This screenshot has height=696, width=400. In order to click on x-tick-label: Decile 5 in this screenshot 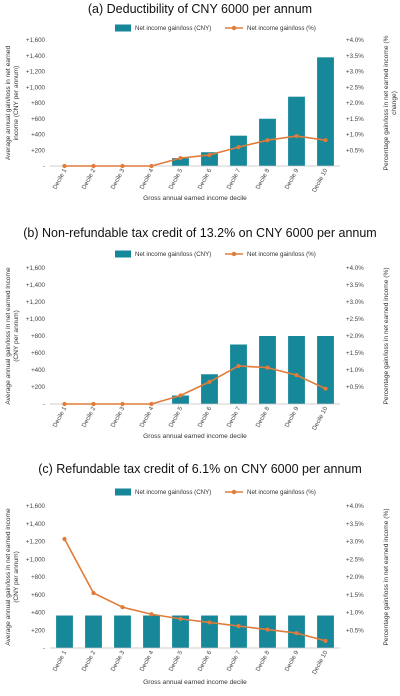, I will do `click(176, 179)`.